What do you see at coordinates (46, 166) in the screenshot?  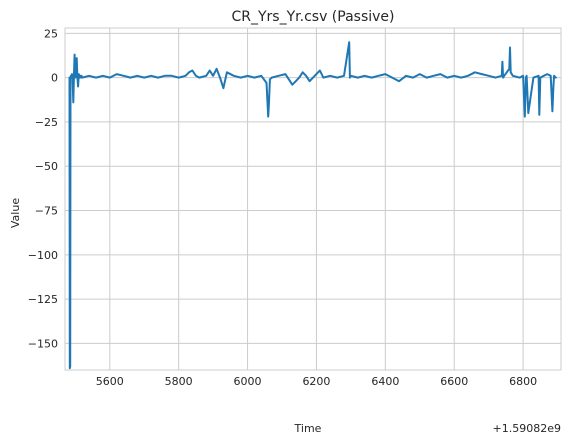 I see `y-tick-label: −50` at bounding box center [46, 166].